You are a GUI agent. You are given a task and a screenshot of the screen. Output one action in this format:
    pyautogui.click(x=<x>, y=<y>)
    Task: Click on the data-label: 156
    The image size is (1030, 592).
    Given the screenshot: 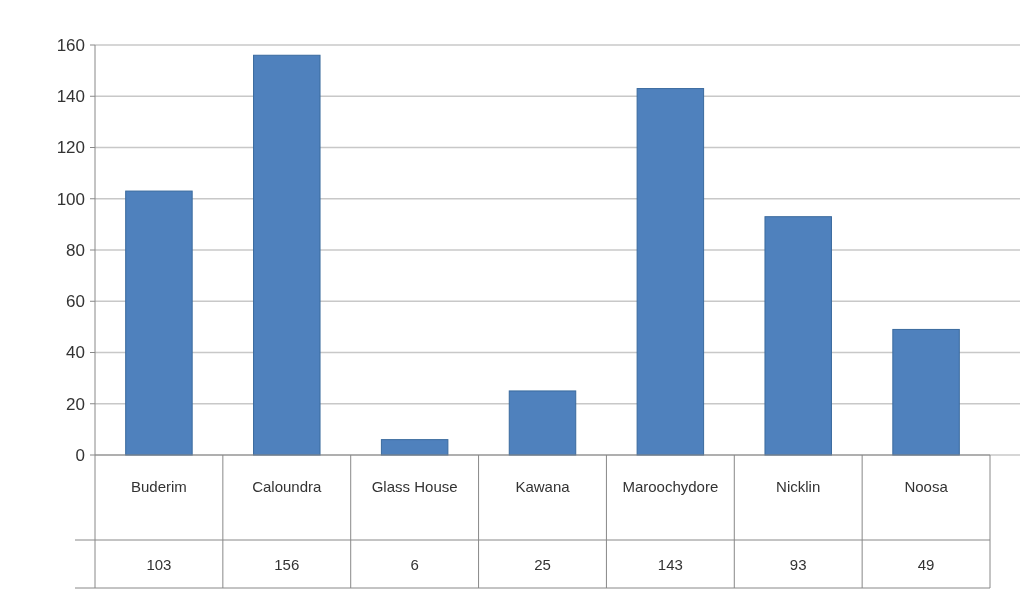 What is the action you would take?
    pyautogui.click(x=287, y=564)
    